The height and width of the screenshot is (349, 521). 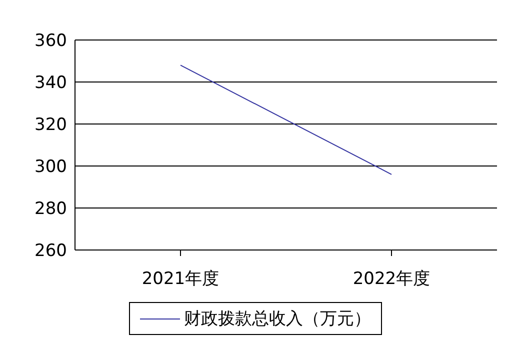 What do you see at coordinates (50, 83) in the screenshot?
I see `y-tick-label: 340` at bounding box center [50, 83].